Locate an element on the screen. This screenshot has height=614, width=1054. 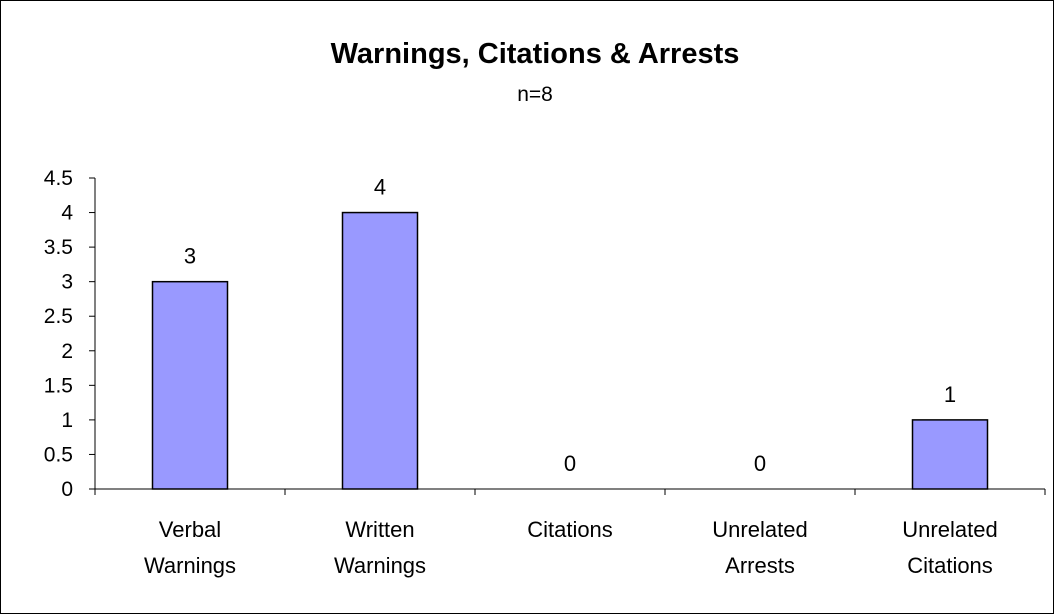
y-tick-label: 4.5 is located at coordinates (58, 178).